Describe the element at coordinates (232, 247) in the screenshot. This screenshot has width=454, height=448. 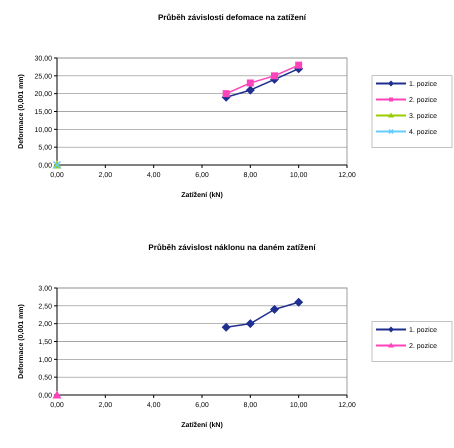
I see `chart-title: Průběh závislost náklonu na daném zatížení` at that location.